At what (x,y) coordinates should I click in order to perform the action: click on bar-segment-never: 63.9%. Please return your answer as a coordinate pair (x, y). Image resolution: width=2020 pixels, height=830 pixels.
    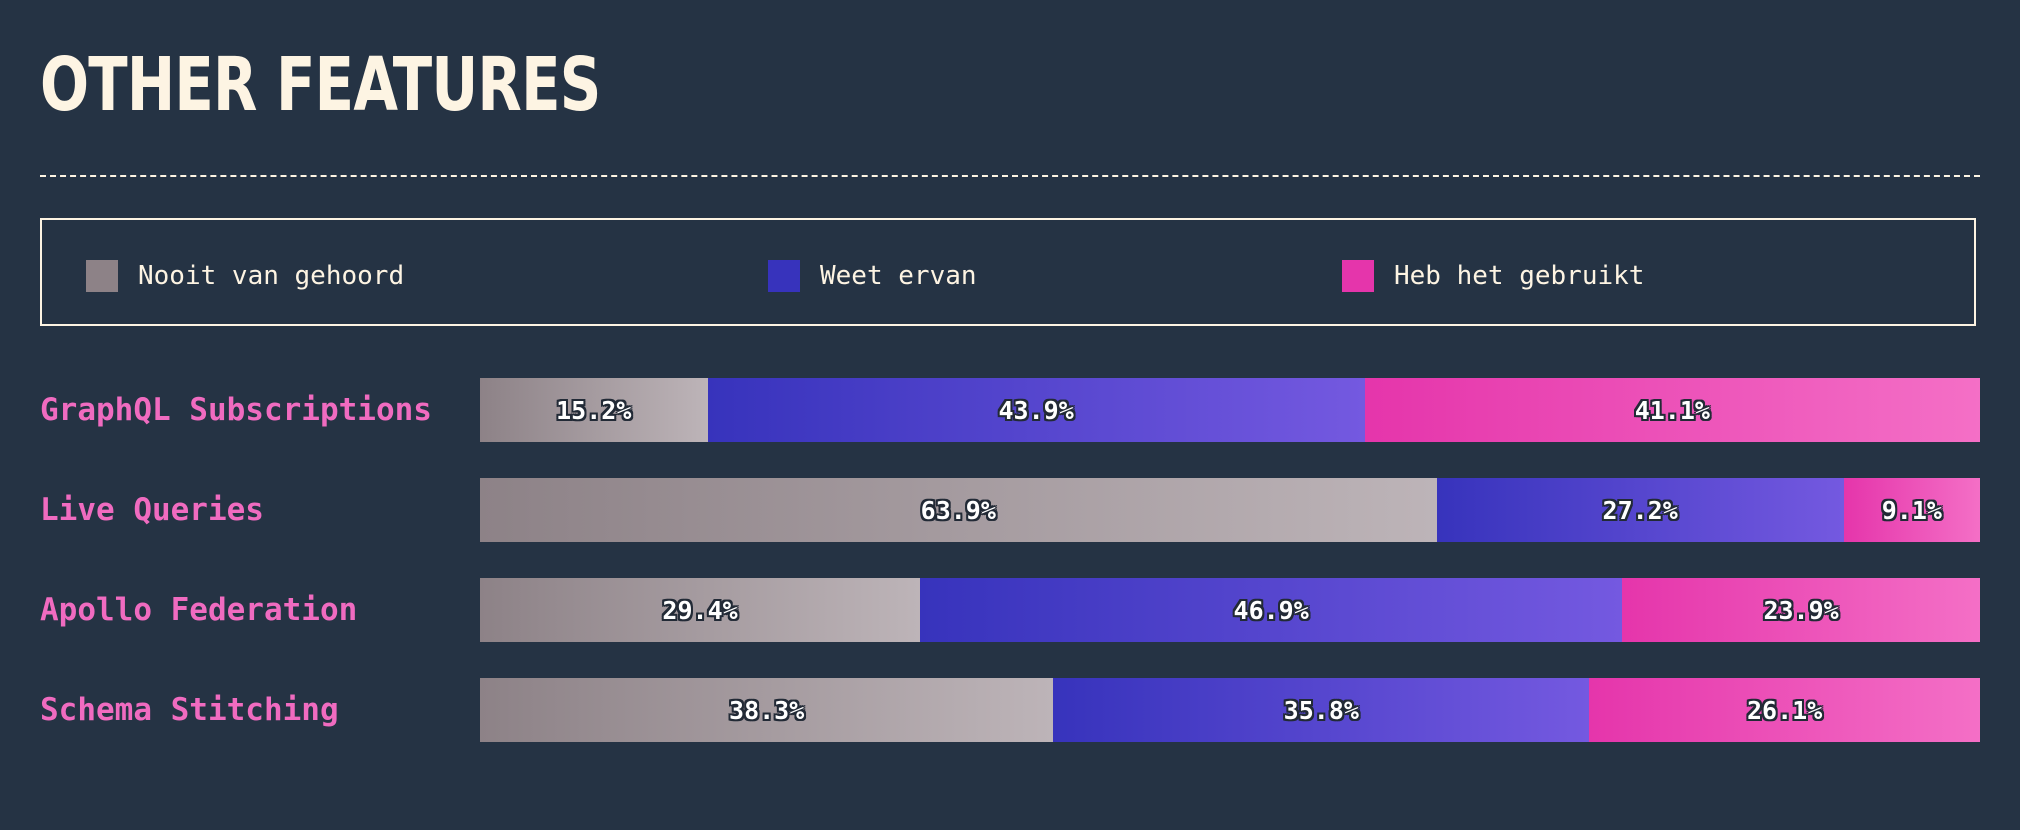
    Looking at the image, I should click on (958, 510).